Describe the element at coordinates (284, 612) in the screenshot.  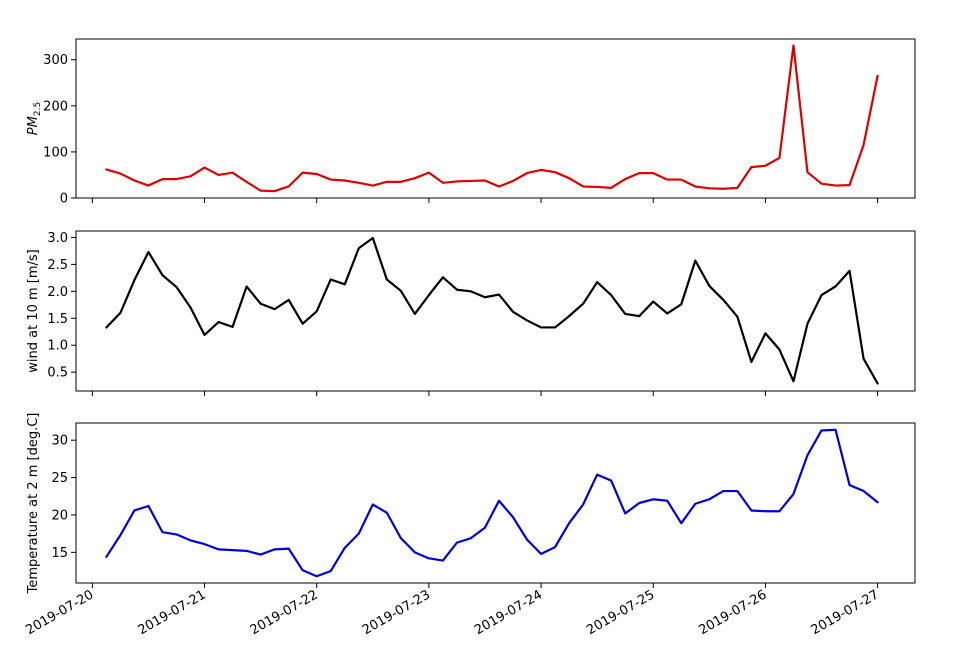
I see `x-tick-label: 2019-07-22` at that location.